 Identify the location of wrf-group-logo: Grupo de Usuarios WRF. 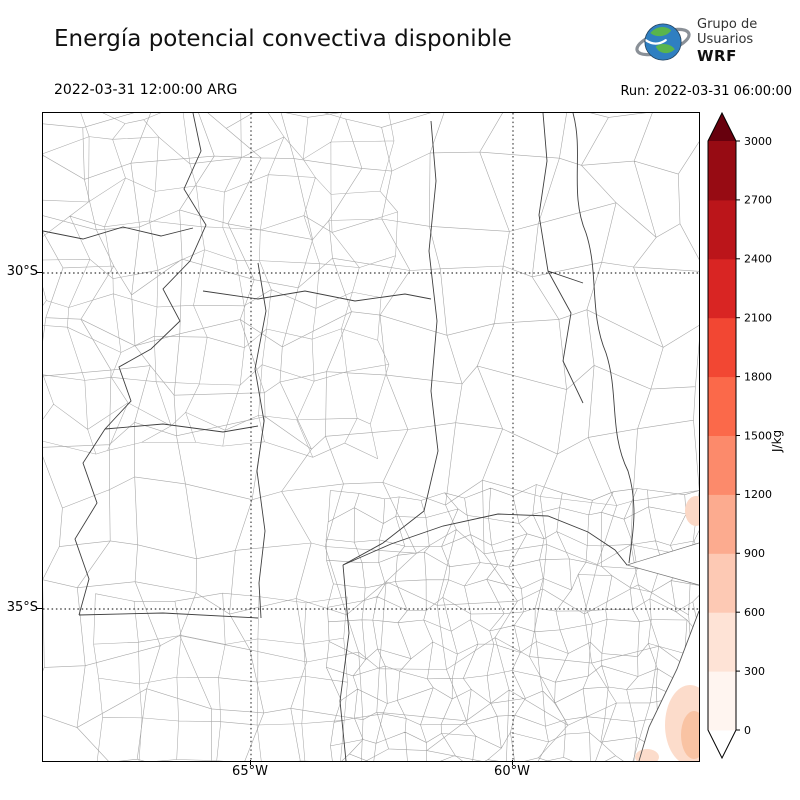
(714, 42).